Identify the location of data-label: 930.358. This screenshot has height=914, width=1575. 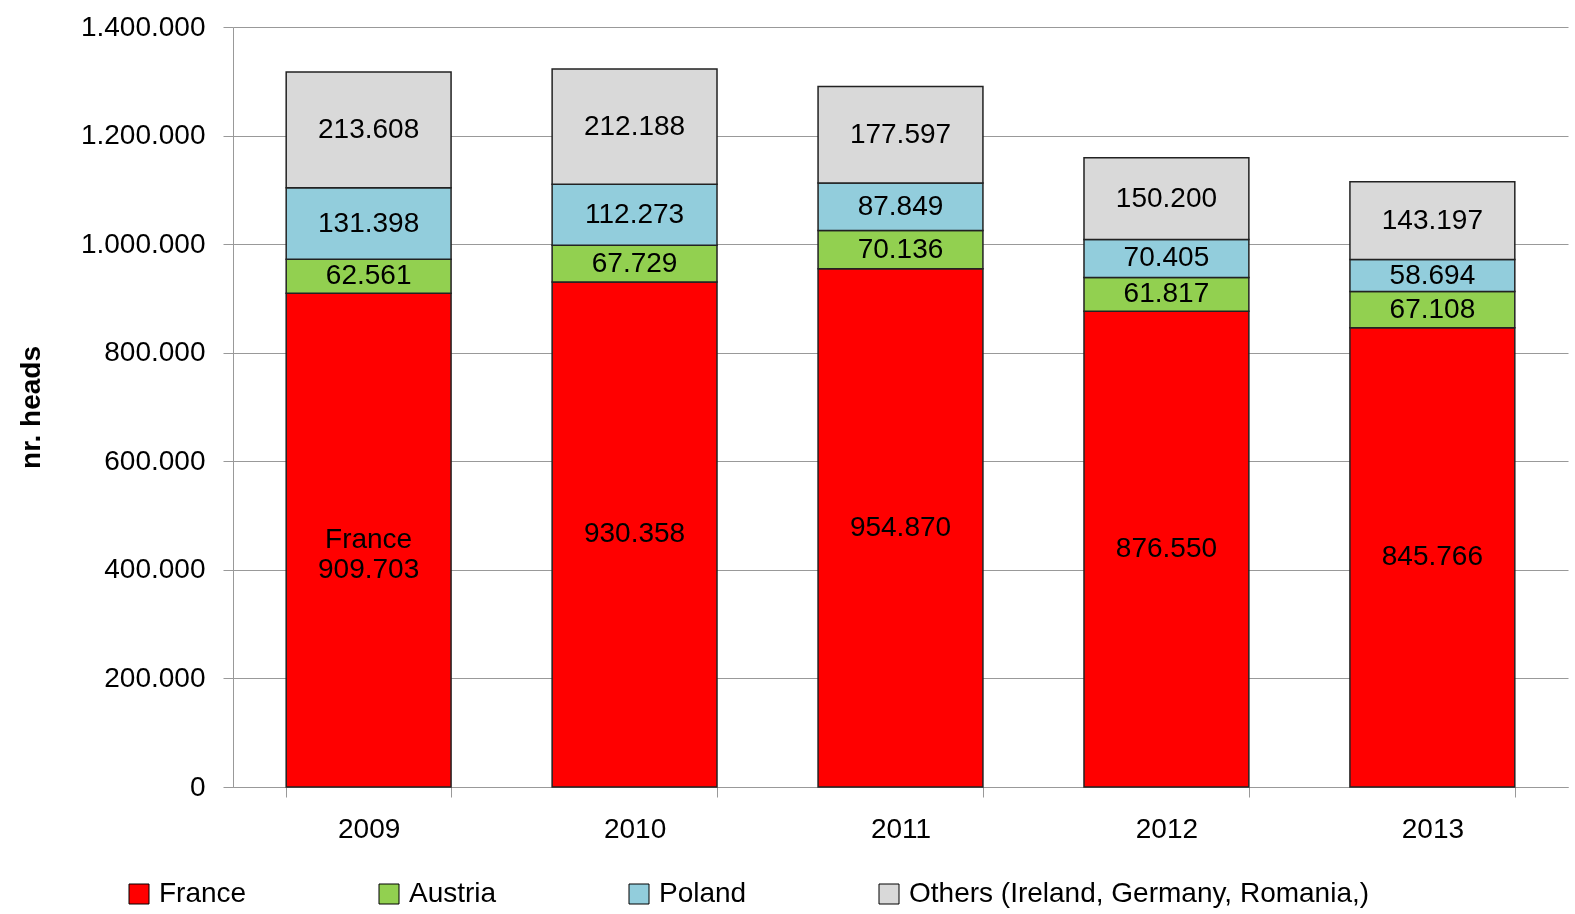
(634, 533).